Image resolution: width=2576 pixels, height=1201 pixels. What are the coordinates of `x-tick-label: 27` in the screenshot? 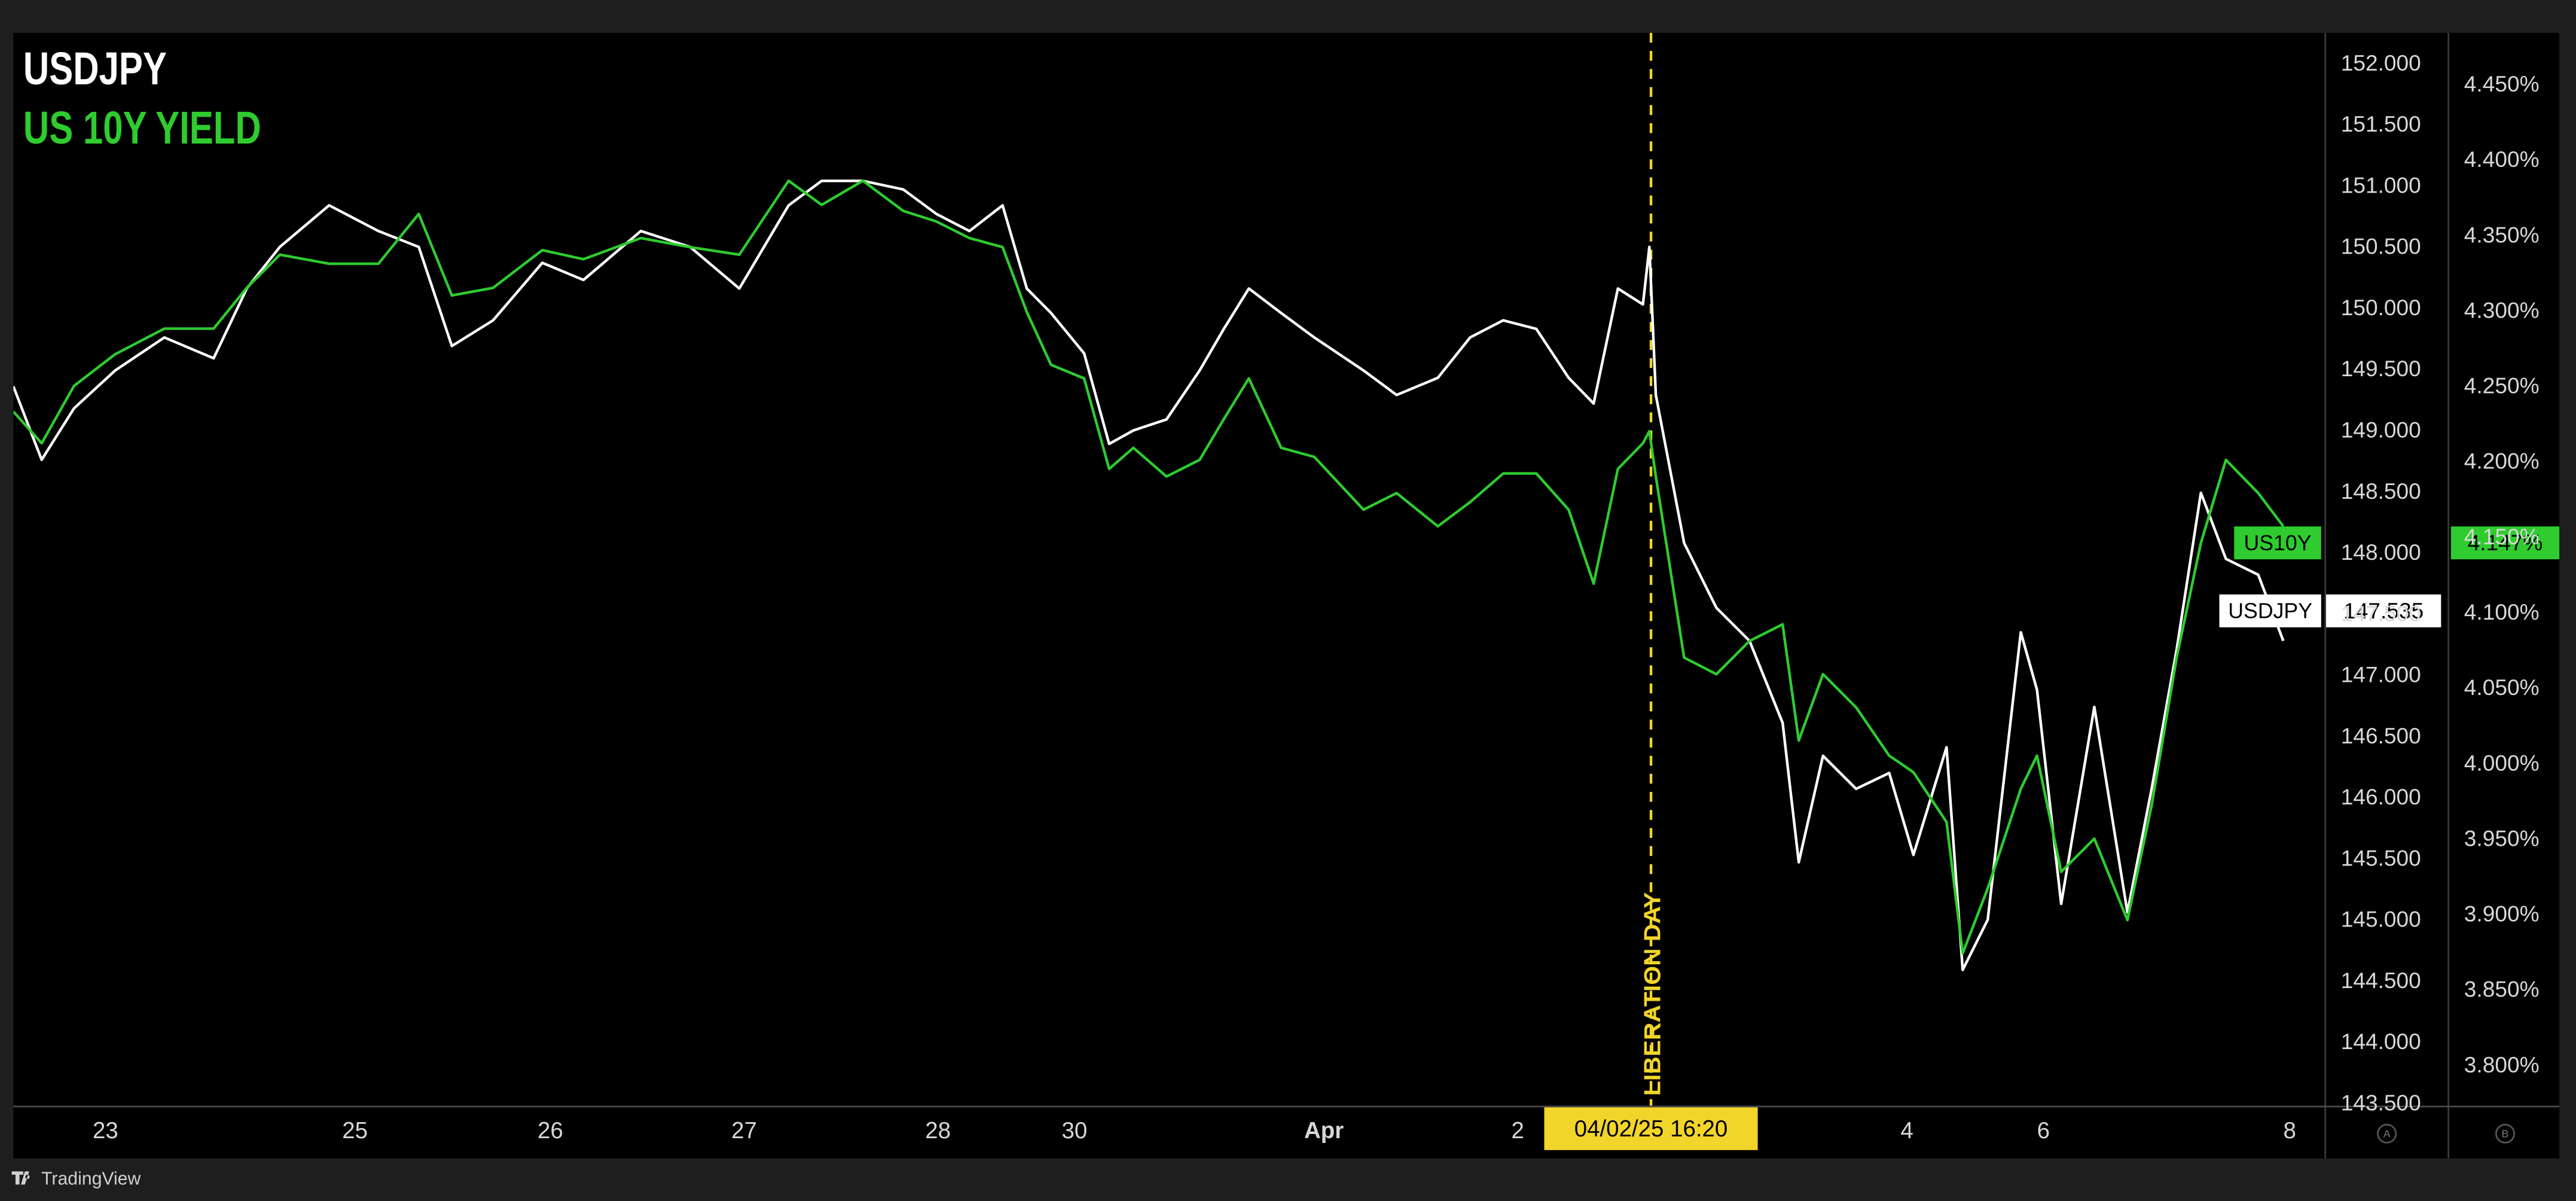 It's located at (744, 1131).